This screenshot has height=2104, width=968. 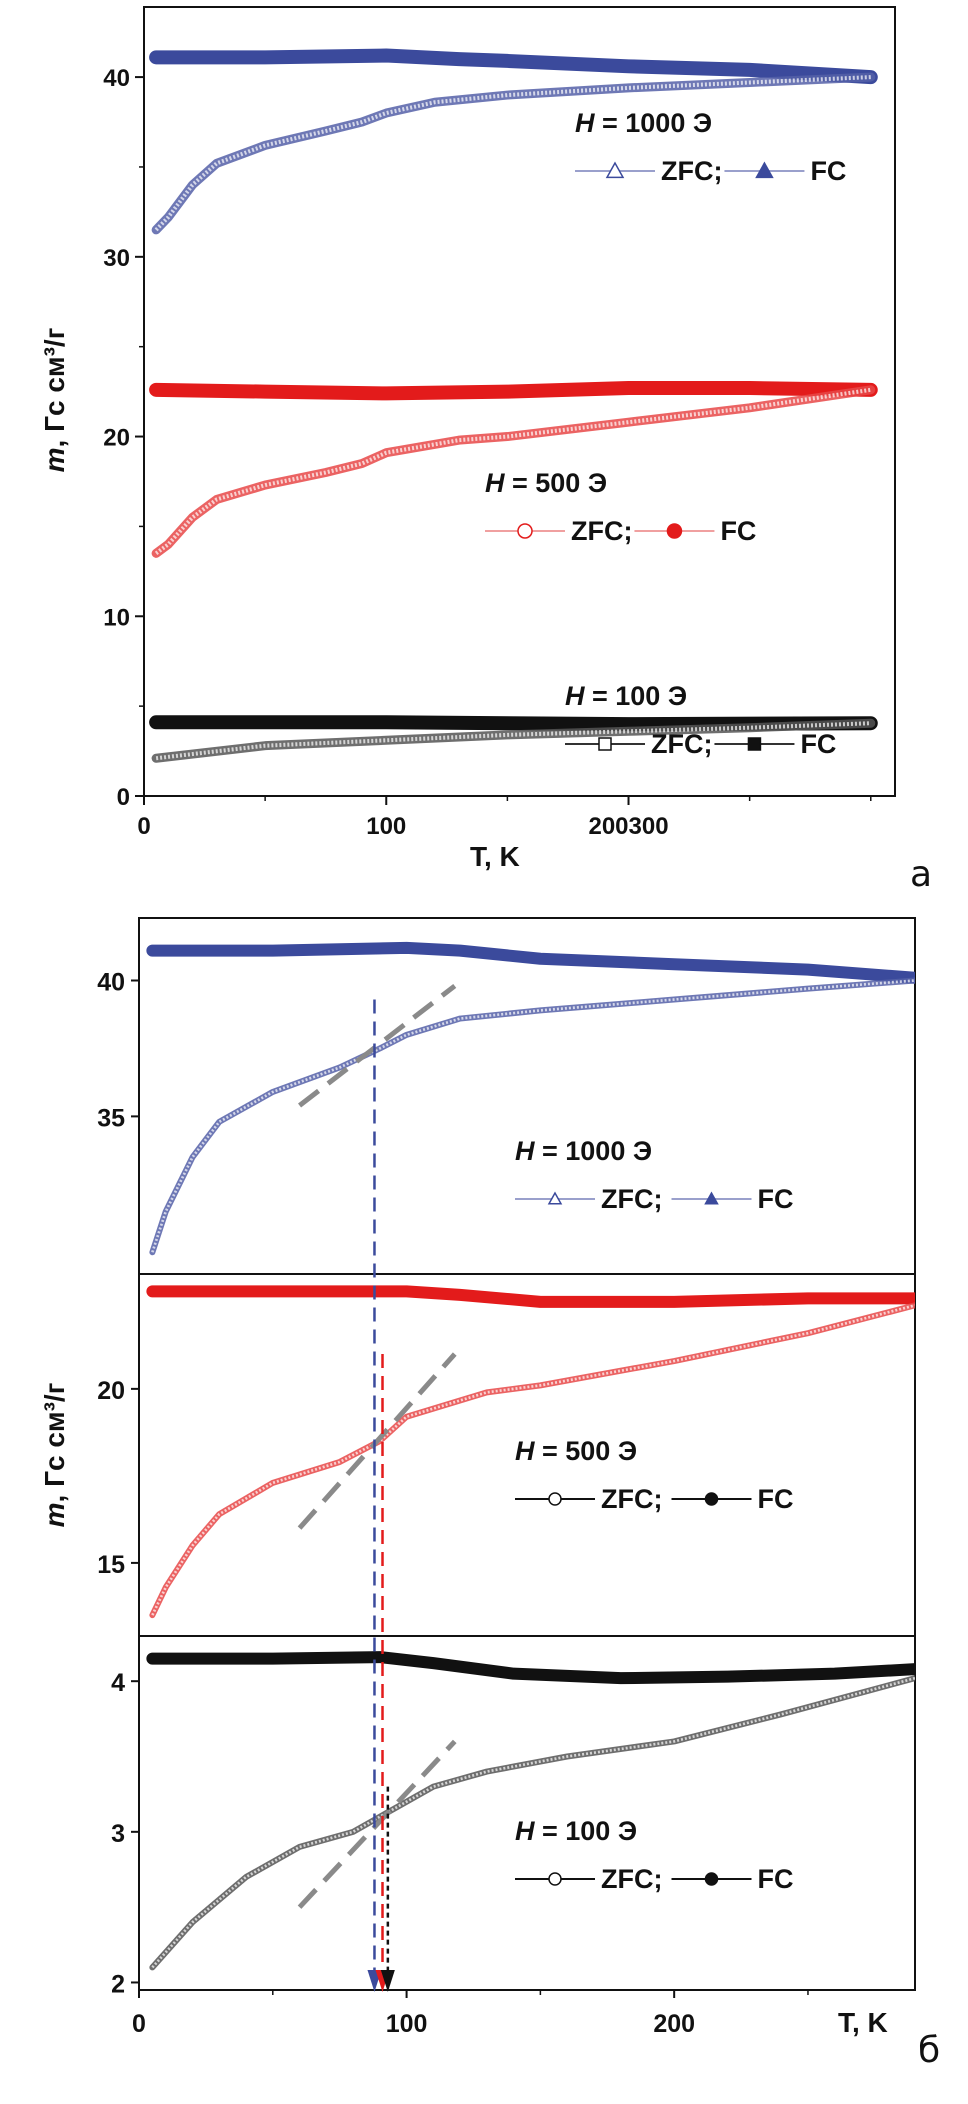 I want to click on y-tick-label: 2, so click(x=118, y=1984).